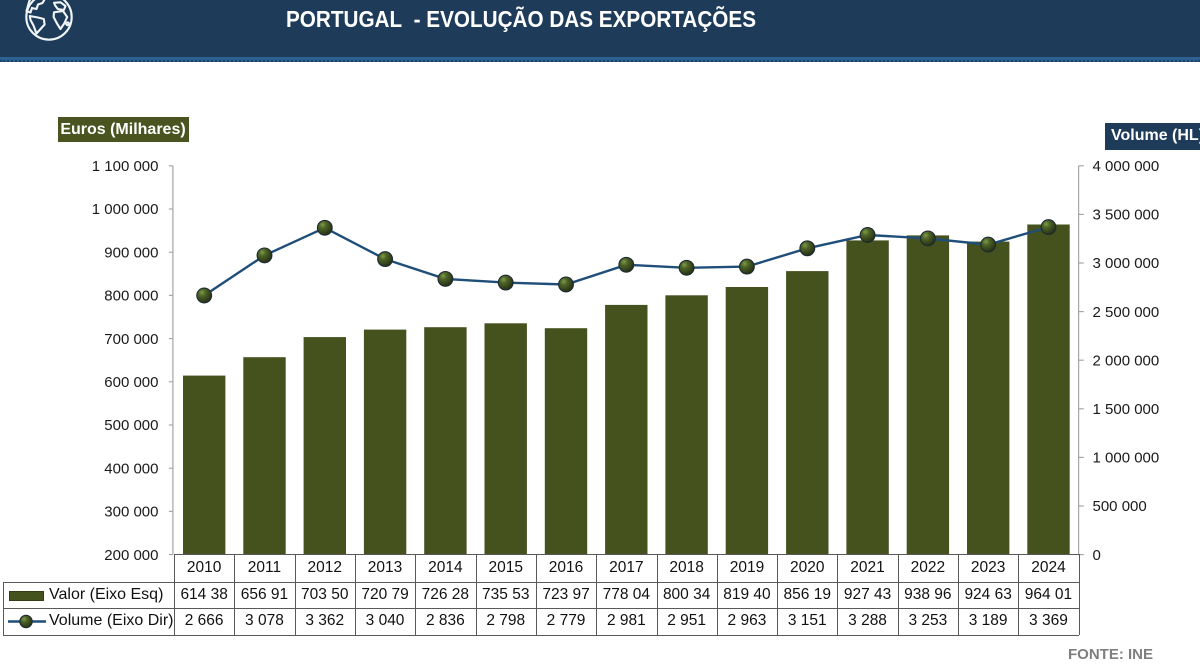 This screenshot has width=1200, height=668. What do you see at coordinates (131, 468) in the screenshot?
I see `svg-text: 400 000` at bounding box center [131, 468].